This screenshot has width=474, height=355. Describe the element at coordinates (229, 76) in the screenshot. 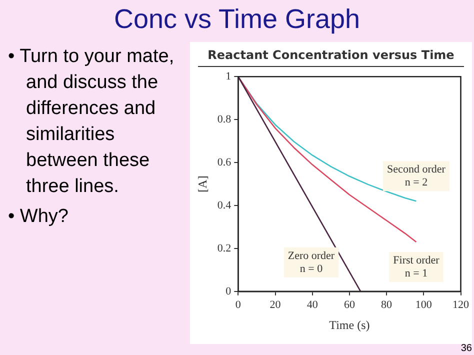

I see `y-tick-label: 1` at that location.